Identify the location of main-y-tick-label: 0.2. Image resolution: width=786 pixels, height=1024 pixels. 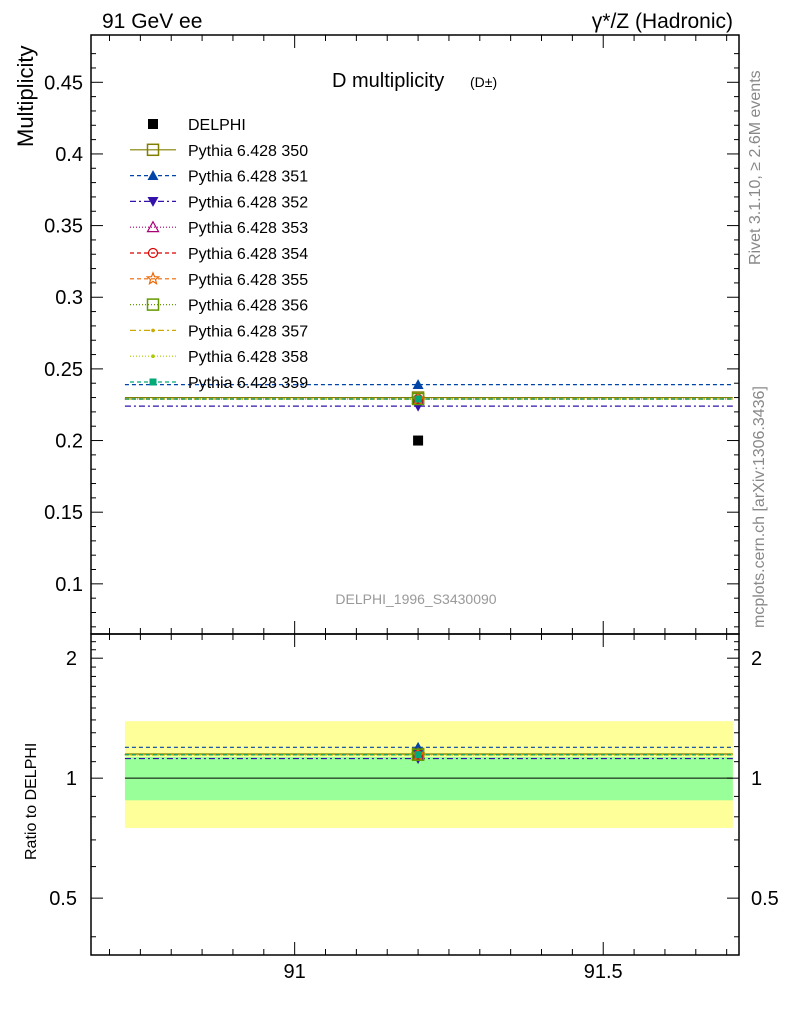
(69, 442).